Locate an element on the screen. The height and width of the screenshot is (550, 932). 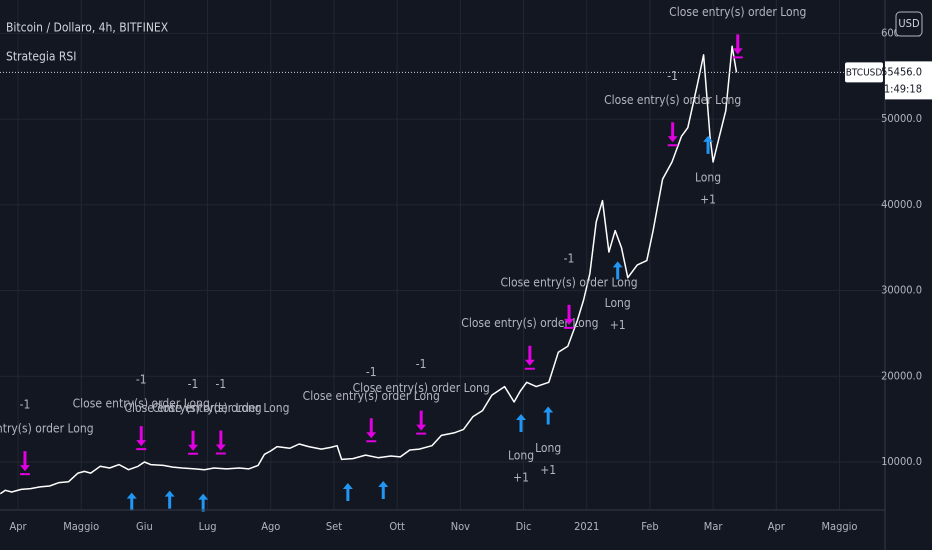
x-tick-label: Set is located at coordinates (334, 526).